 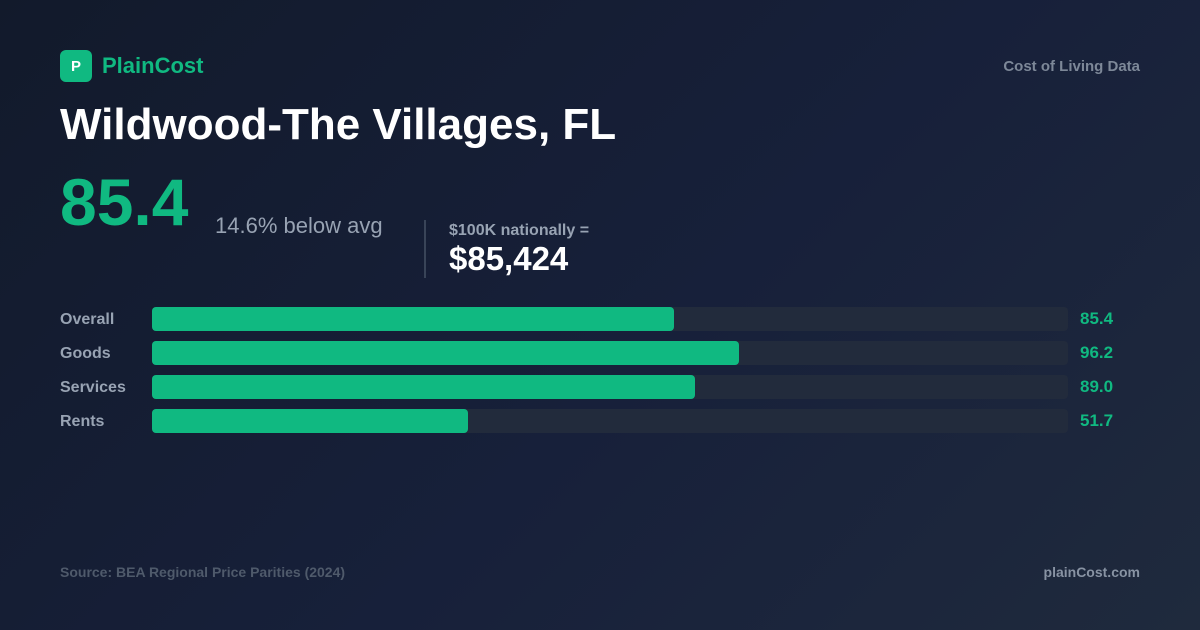 What do you see at coordinates (1097, 386) in the screenshot?
I see `bar-value-label: 89.0` at bounding box center [1097, 386].